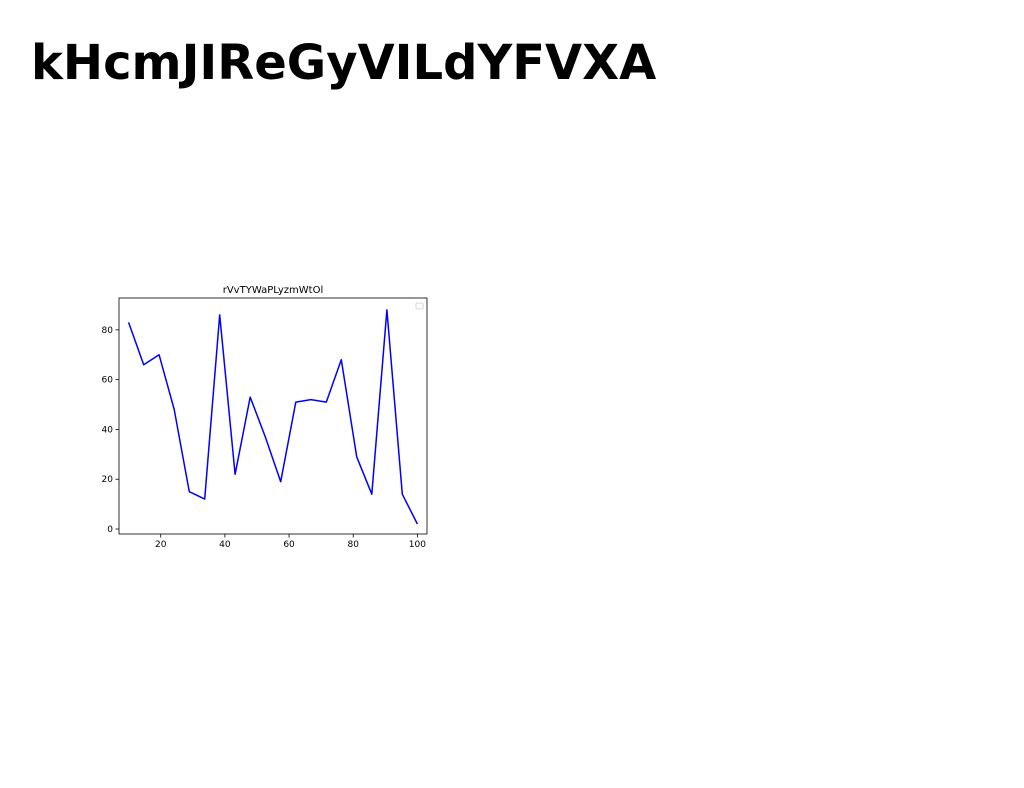  I want to click on y-tick-label: 60, so click(108, 381).